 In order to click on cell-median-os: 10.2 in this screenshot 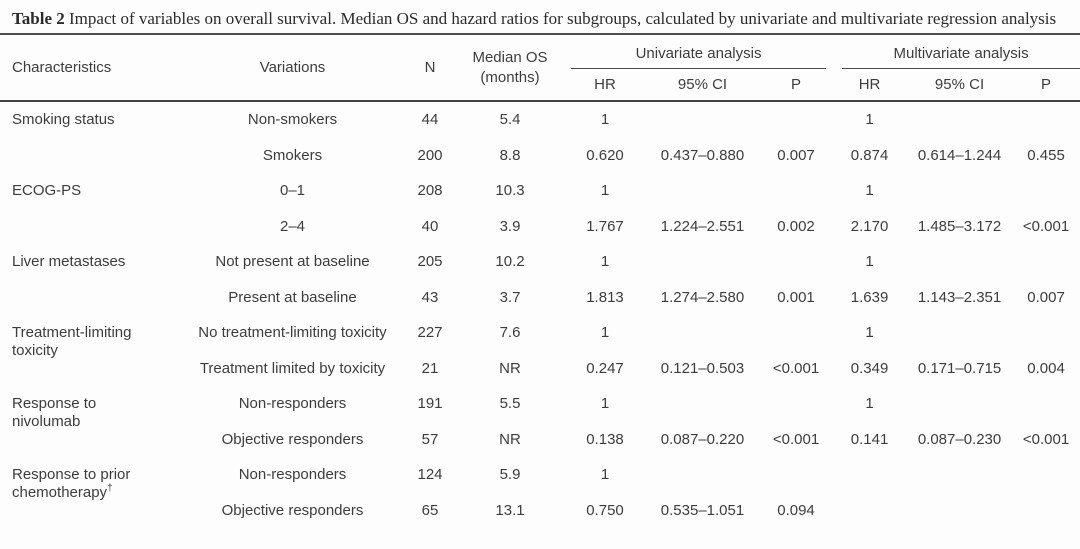, I will do `click(510, 262)`.